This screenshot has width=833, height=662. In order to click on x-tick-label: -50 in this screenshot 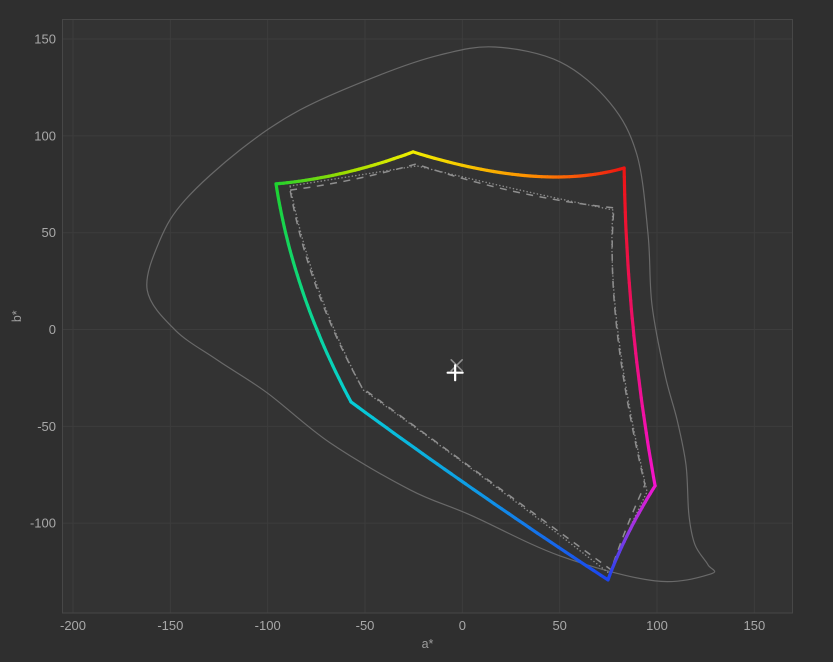, I will do `click(365, 625)`.